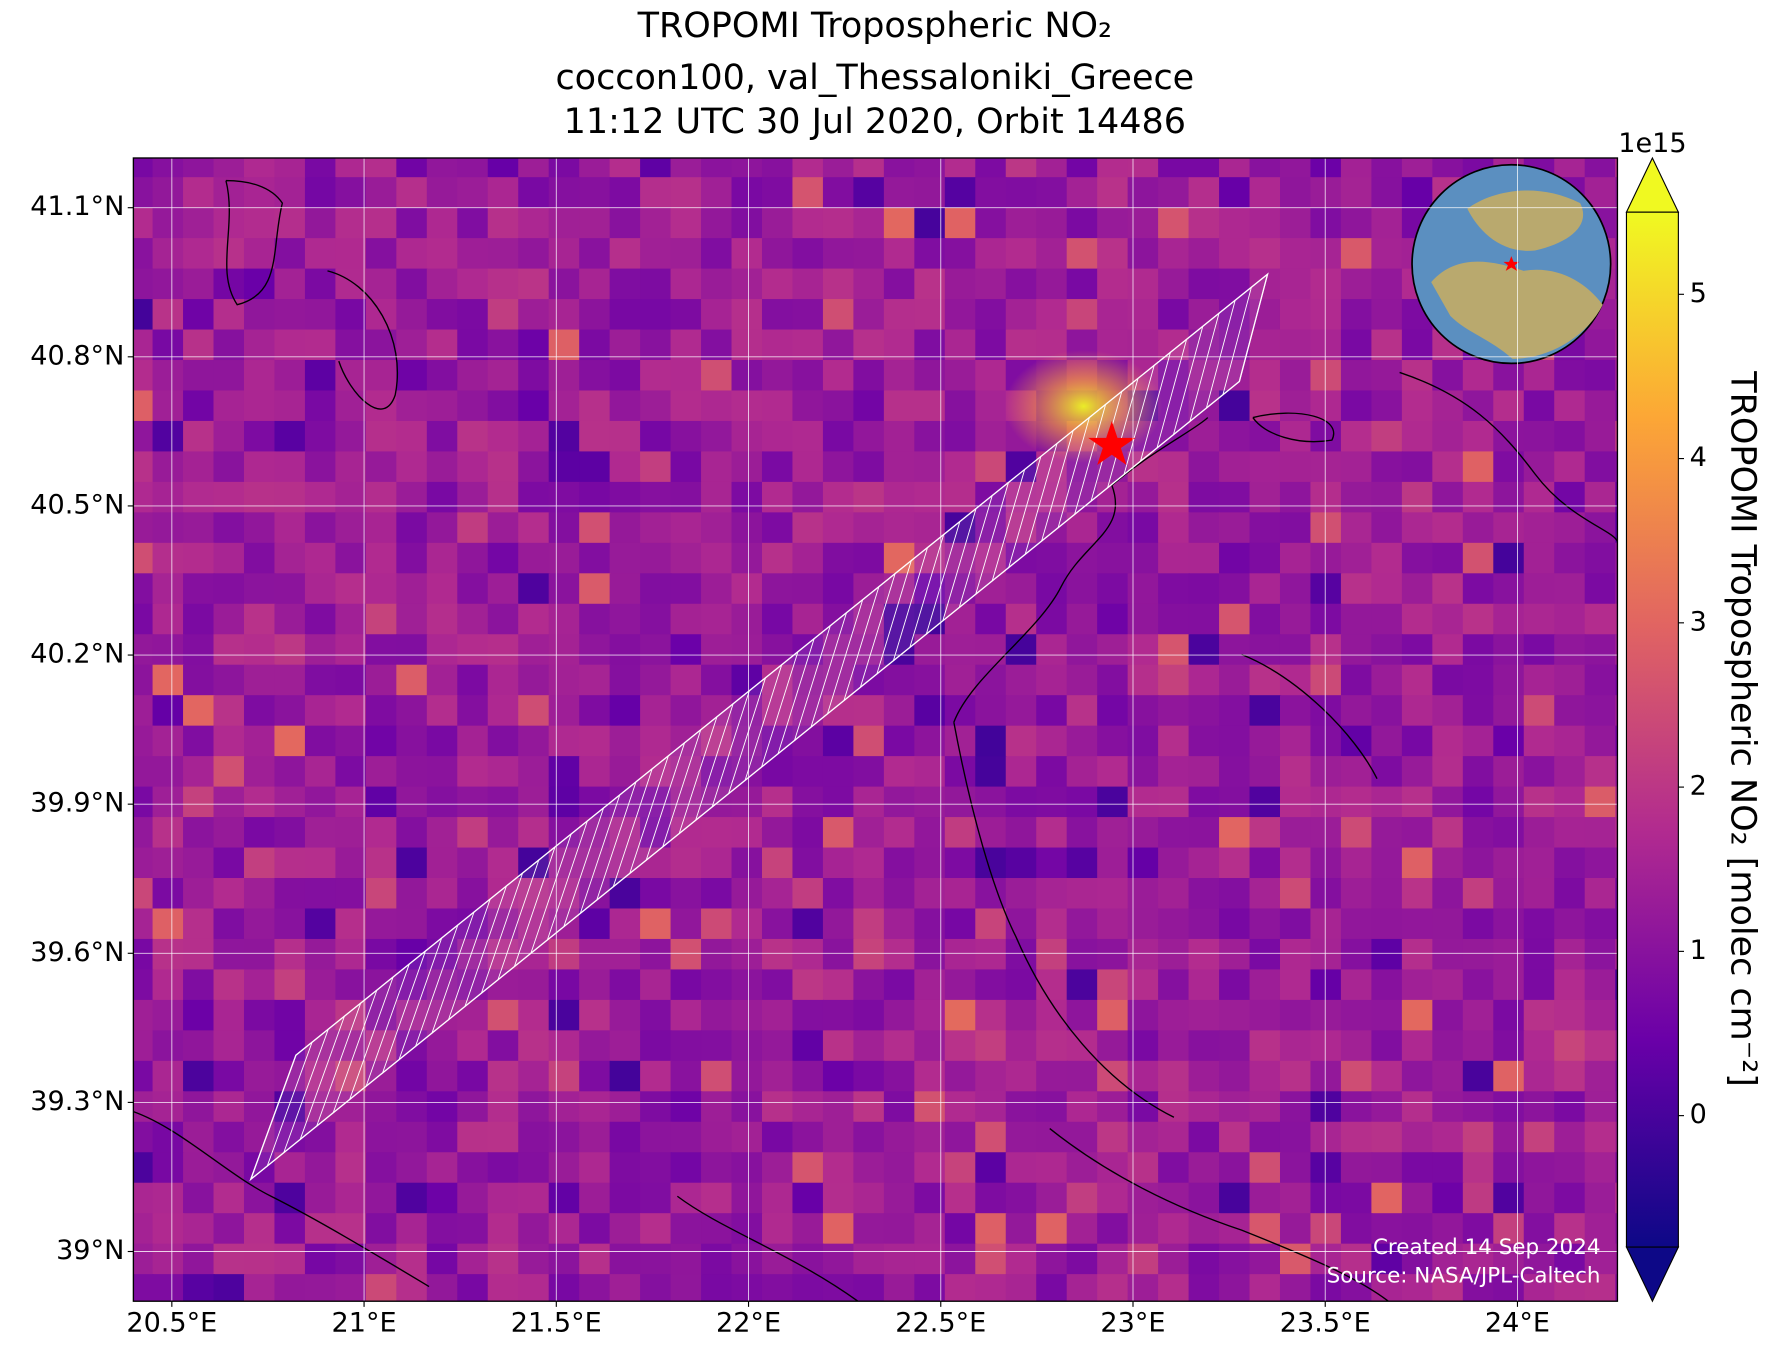  Describe the element at coordinates (1464, 1275) in the screenshot. I see `credit: Source: NASA/JPL-Caltech` at that location.